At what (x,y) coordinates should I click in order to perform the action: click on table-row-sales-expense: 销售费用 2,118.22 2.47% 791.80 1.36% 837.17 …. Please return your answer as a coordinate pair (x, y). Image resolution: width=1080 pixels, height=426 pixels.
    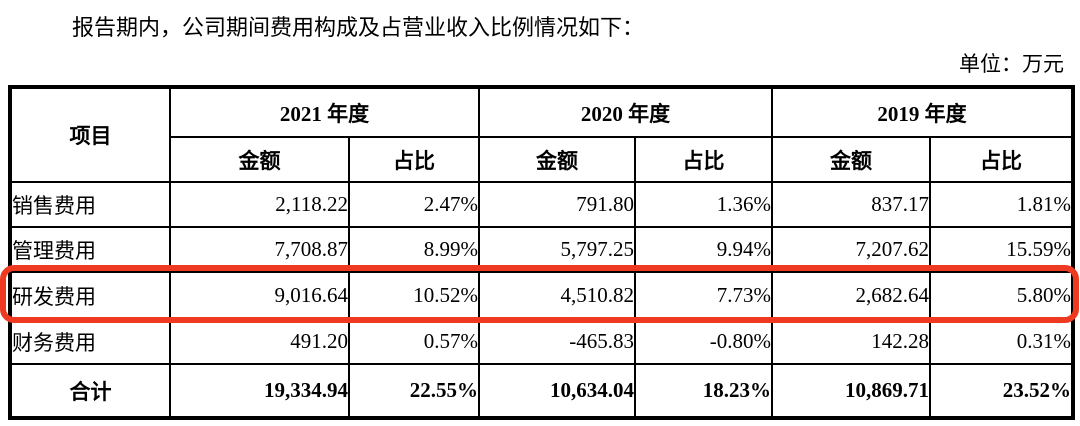
    Looking at the image, I should click on (541, 204).